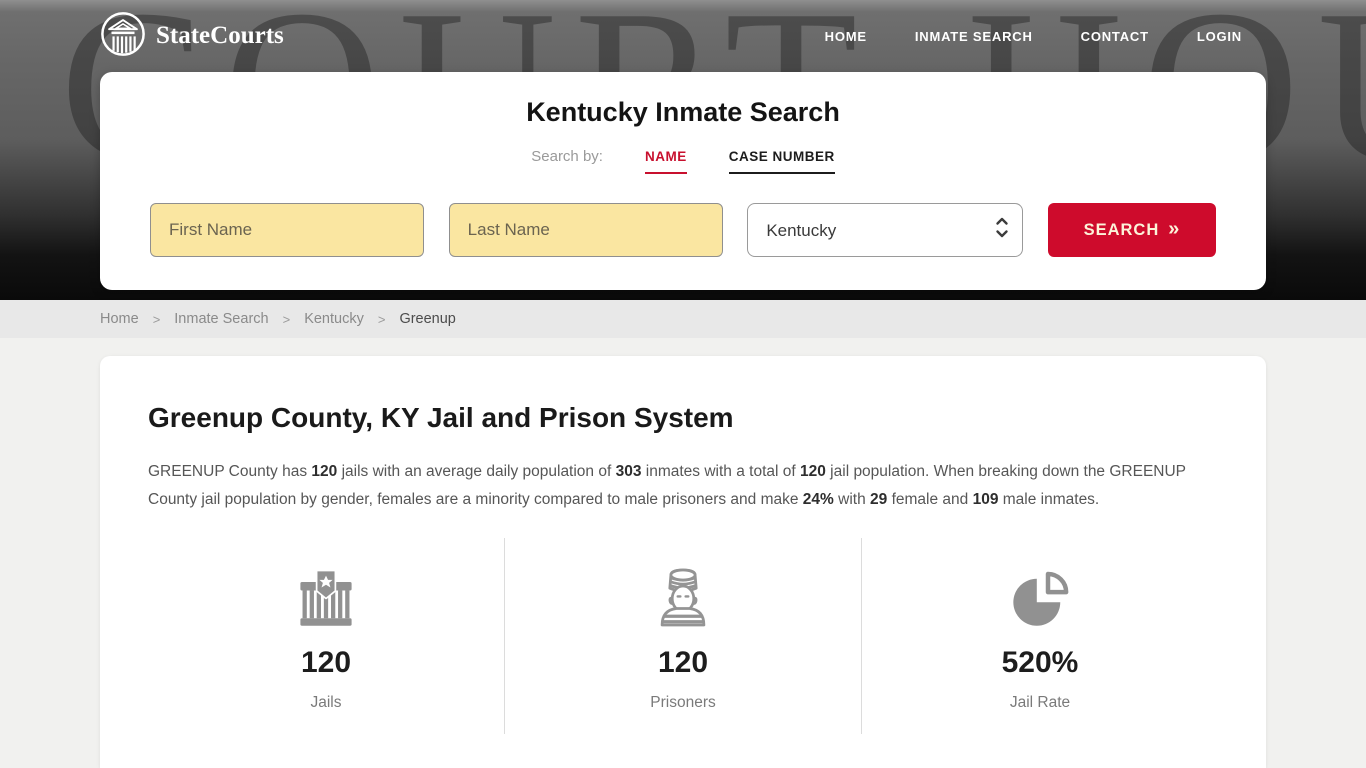 The height and width of the screenshot is (768, 1366). Describe the element at coordinates (1039, 636) in the screenshot. I see `stat-jail-rate: 520% Jail Rate` at that location.